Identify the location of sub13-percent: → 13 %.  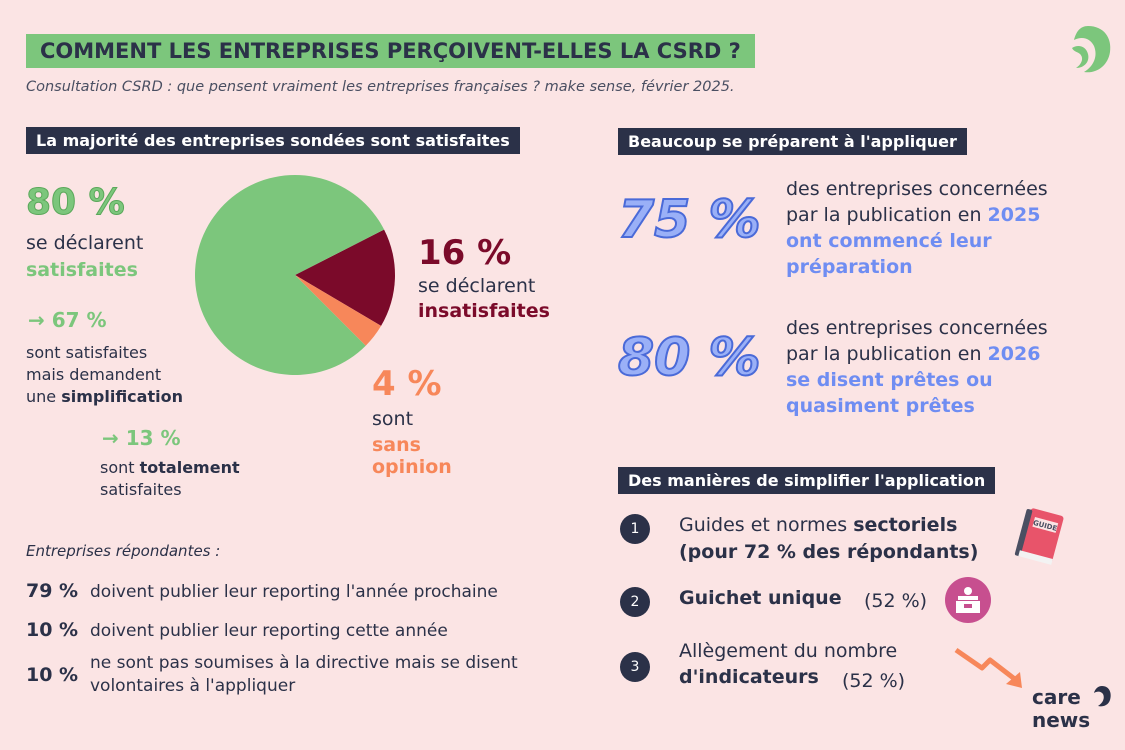
(141, 438).